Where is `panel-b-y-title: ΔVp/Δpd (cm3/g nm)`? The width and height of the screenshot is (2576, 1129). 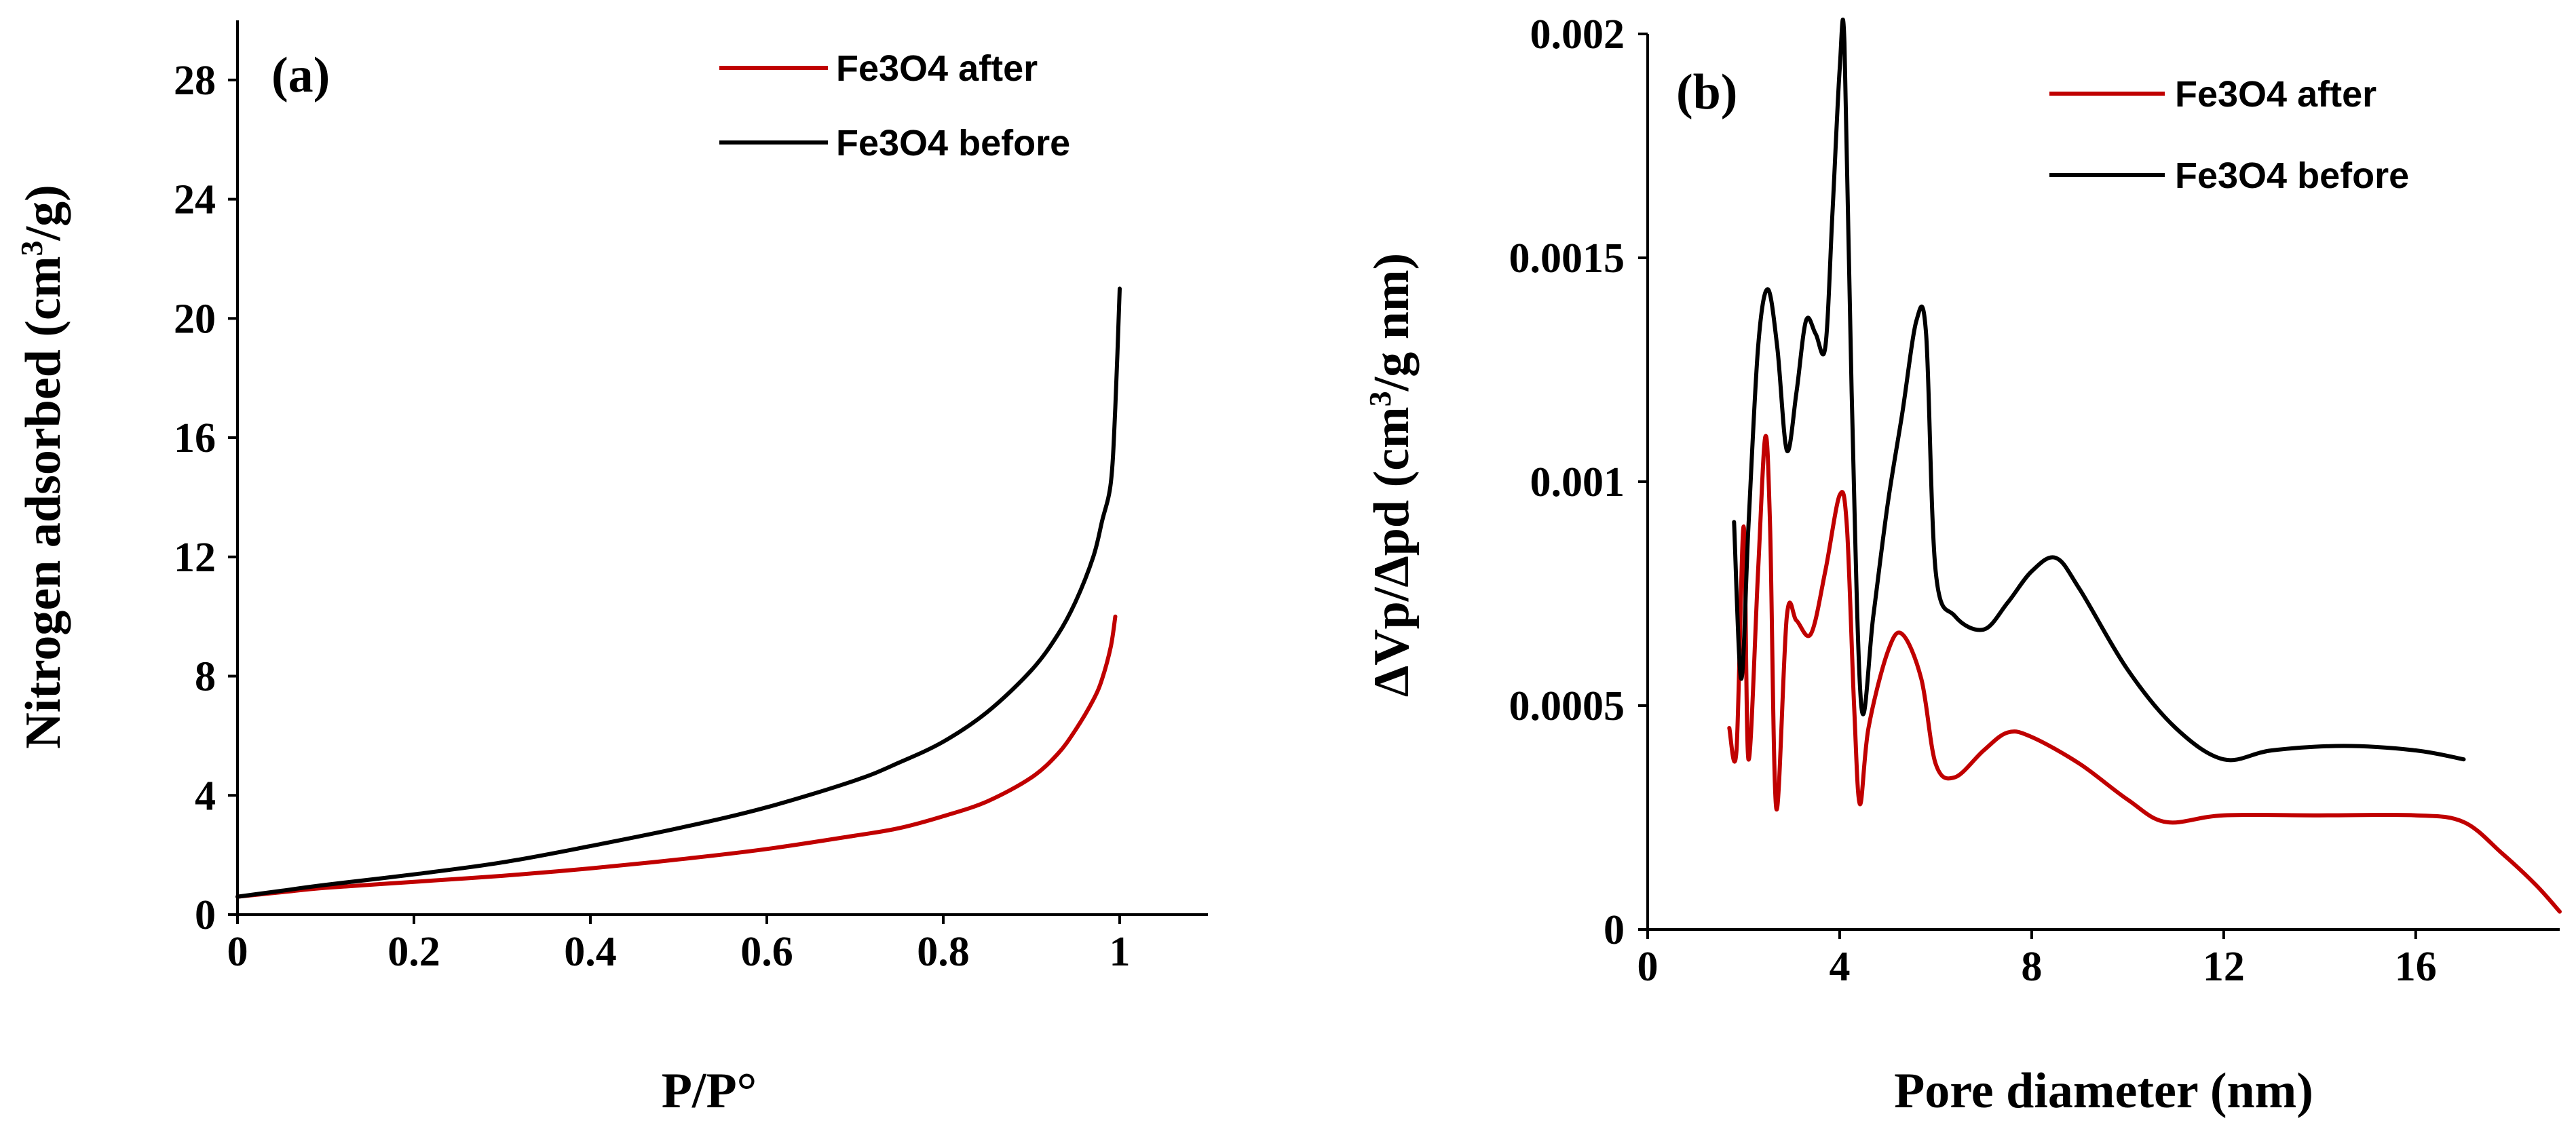 panel-b-y-title: ΔVp/Δpd (cm3/g nm) is located at coordinates (1392, 475).